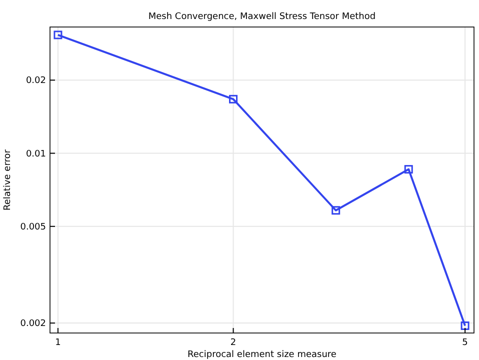 The width and height of the screenshot is (479, 360). Describe the element at coordinates (36, 81) in the screenshot. I see `y-tick-label: 0.02` at that location.